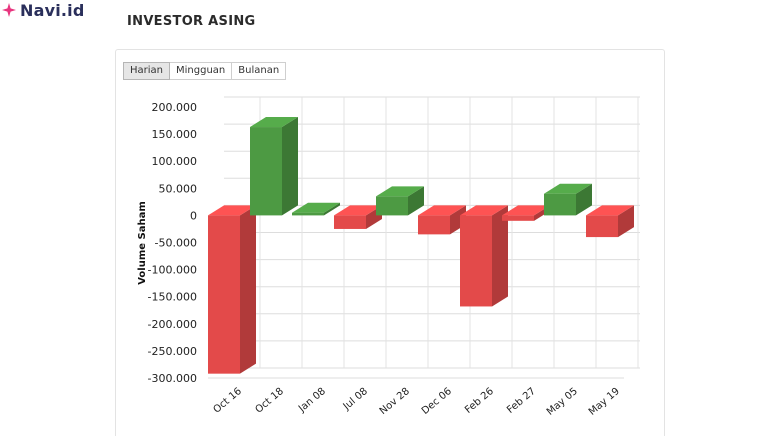  Describe the element at coordinates (437, 401) in the screenshot. I see `x-tick-label: Dec 06` at that location.